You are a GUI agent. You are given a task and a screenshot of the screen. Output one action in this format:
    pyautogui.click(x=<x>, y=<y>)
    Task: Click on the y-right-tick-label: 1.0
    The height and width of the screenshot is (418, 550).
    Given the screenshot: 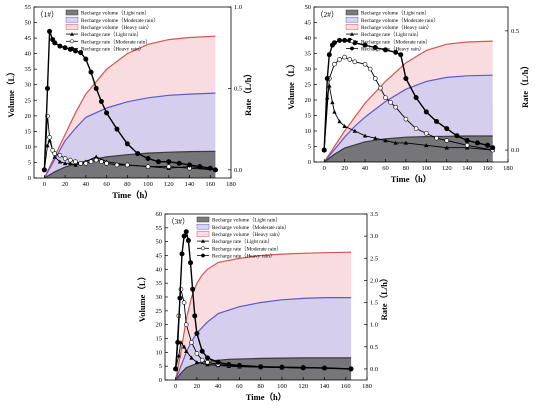 What is the action you would take?
    pyautogui.click(x=374, y=325)
    